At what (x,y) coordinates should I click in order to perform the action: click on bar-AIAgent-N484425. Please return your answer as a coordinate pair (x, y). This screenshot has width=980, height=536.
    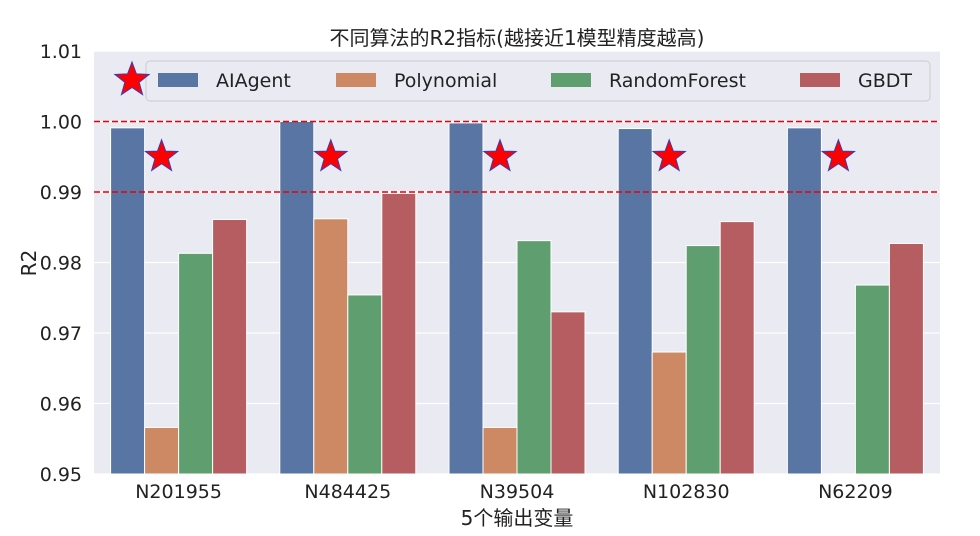
    Looking at the image, I should click on (297, 298).